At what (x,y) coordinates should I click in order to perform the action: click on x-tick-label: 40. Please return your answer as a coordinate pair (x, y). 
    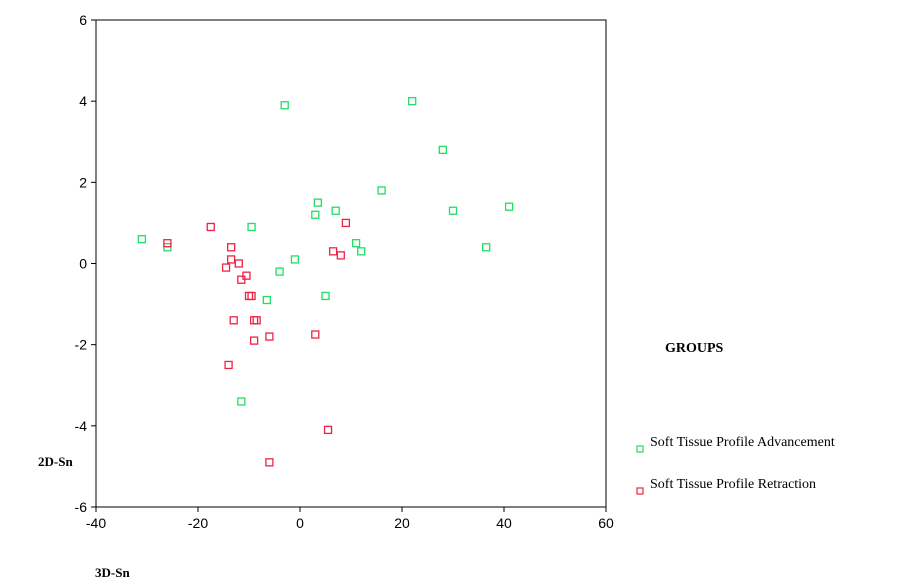
    Looking at the image, I should click on (504, 523).